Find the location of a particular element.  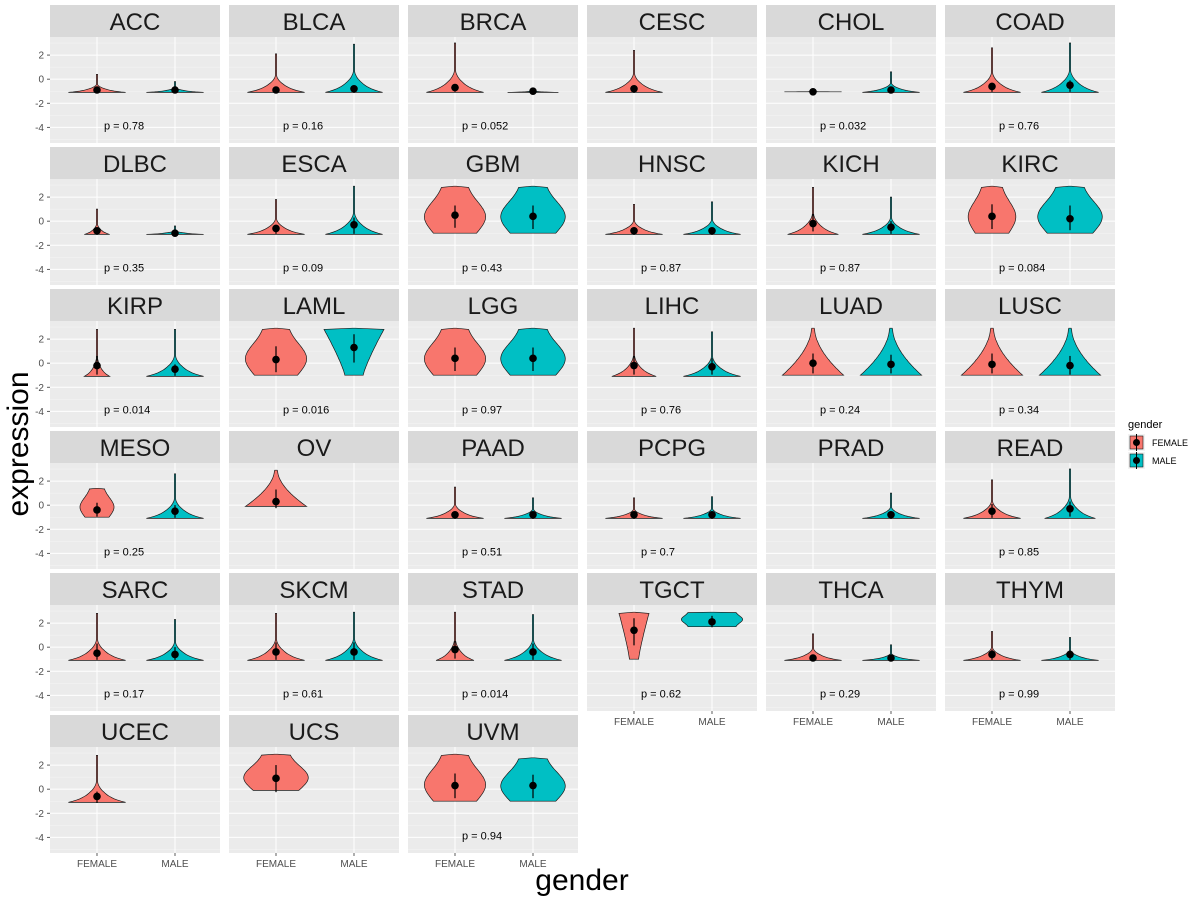

panel-title: KIRC is located at coordinates (1029, 164).